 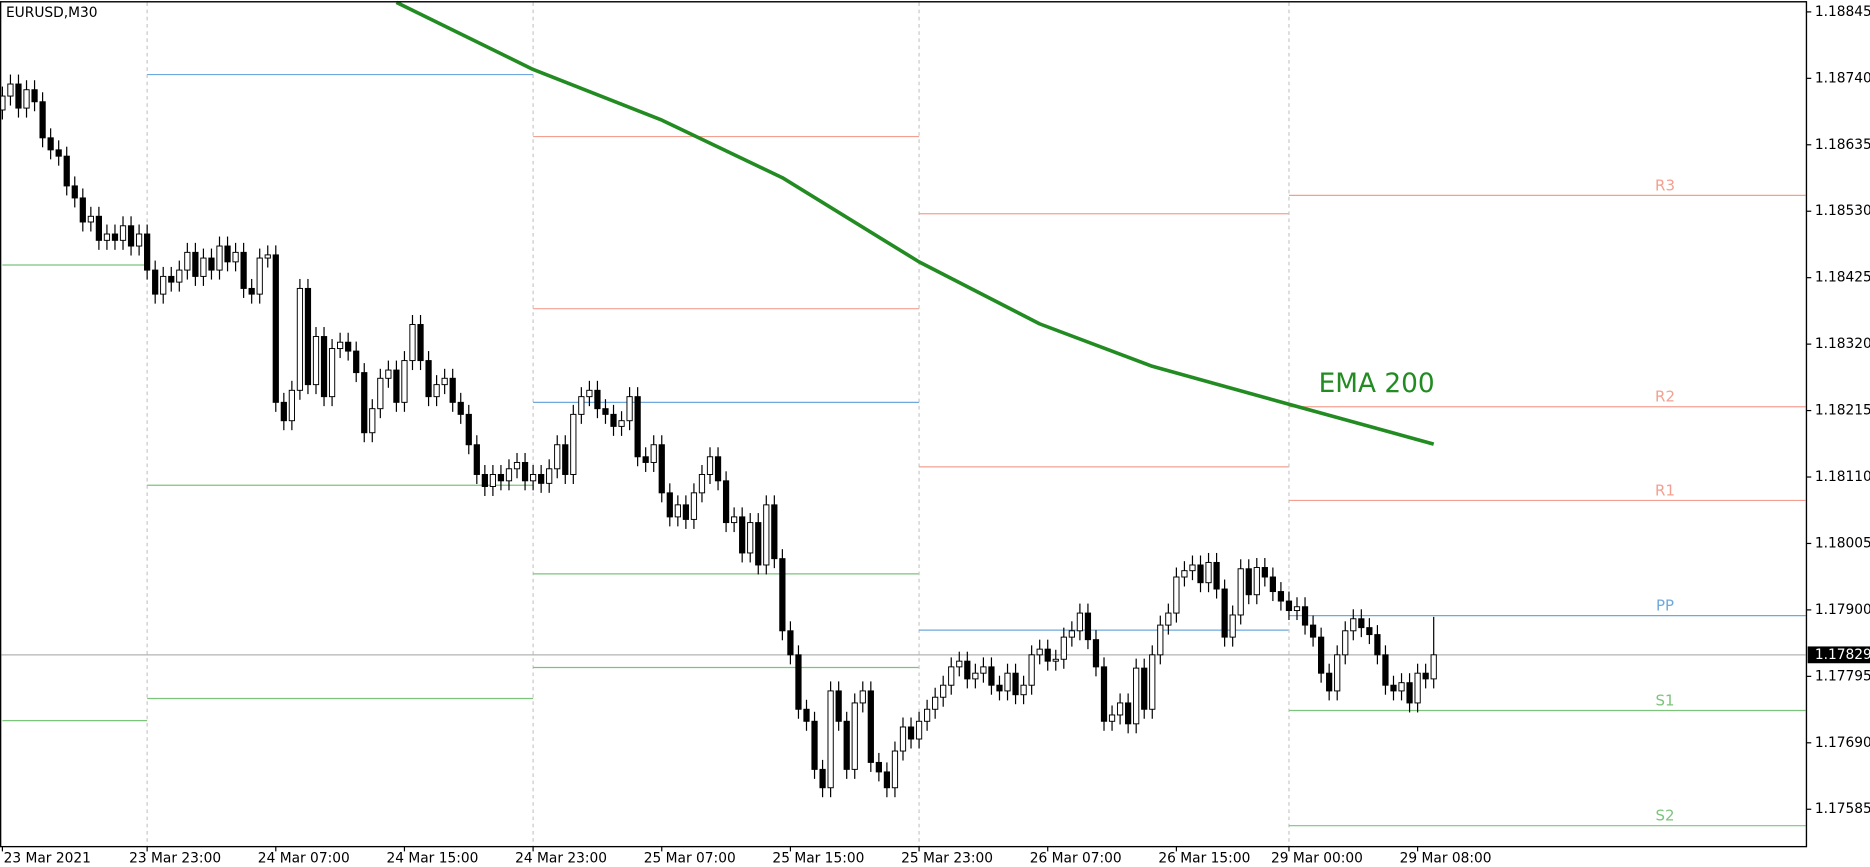 What do you see at coordinates (1842, 278) in the screenshot?
I see `y-tick-label: 1.18425` at bounding box center [1842, 278].